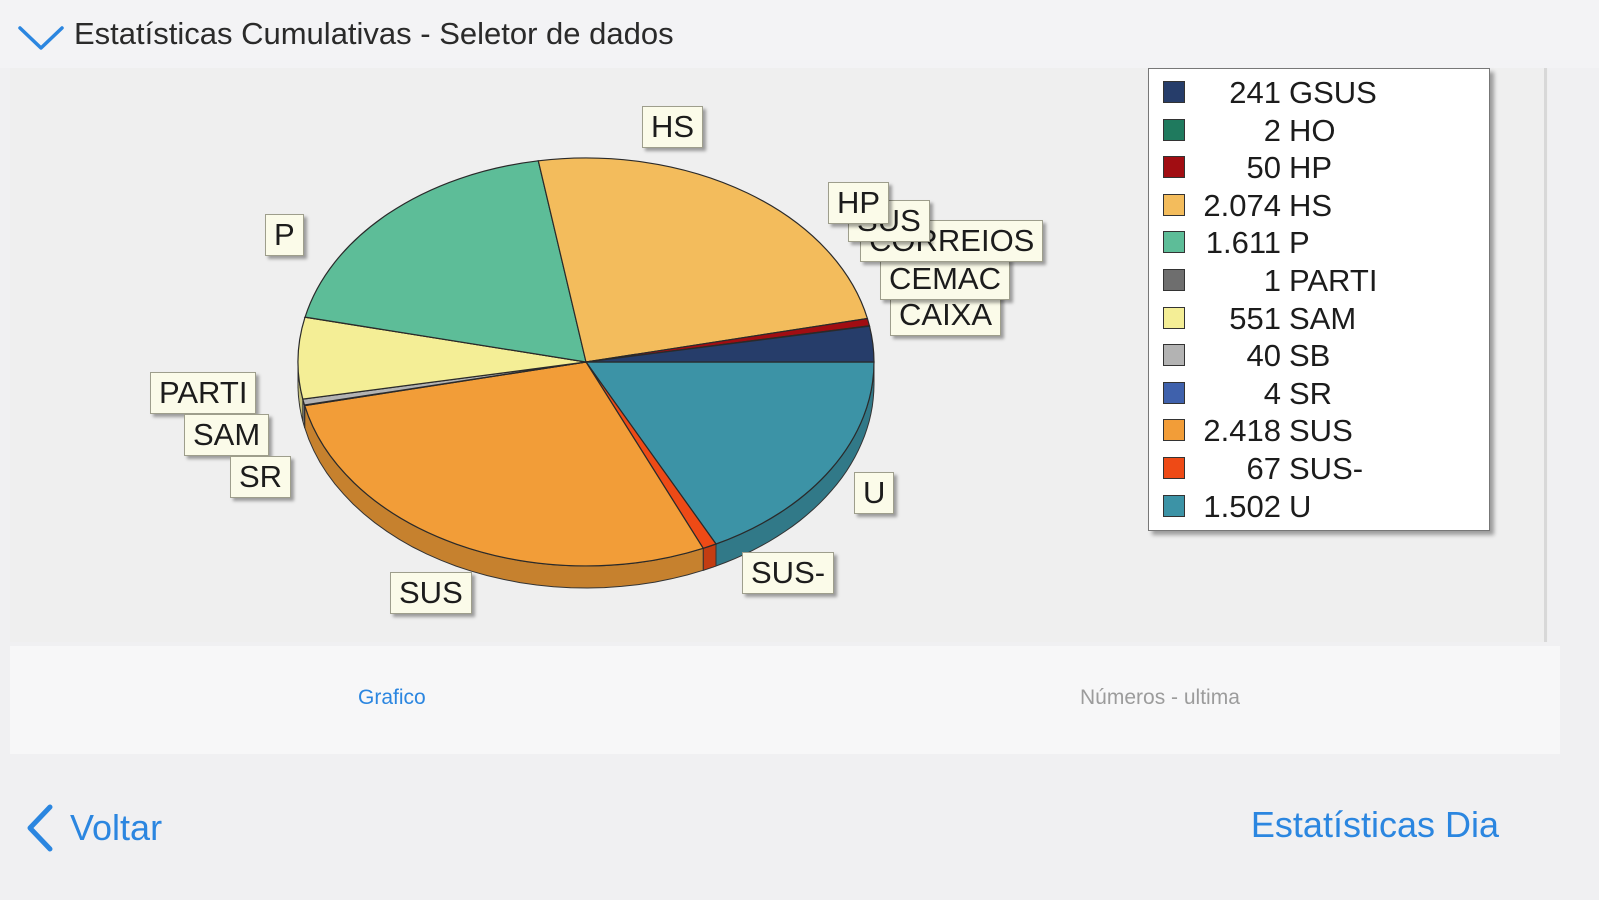 The image size is (1599, 900). What do you see at coordinates (1160, 697) in the screenshot?
I see `tab-numeros-ultima: Números - ultima` at bounding box center [1160, 697].